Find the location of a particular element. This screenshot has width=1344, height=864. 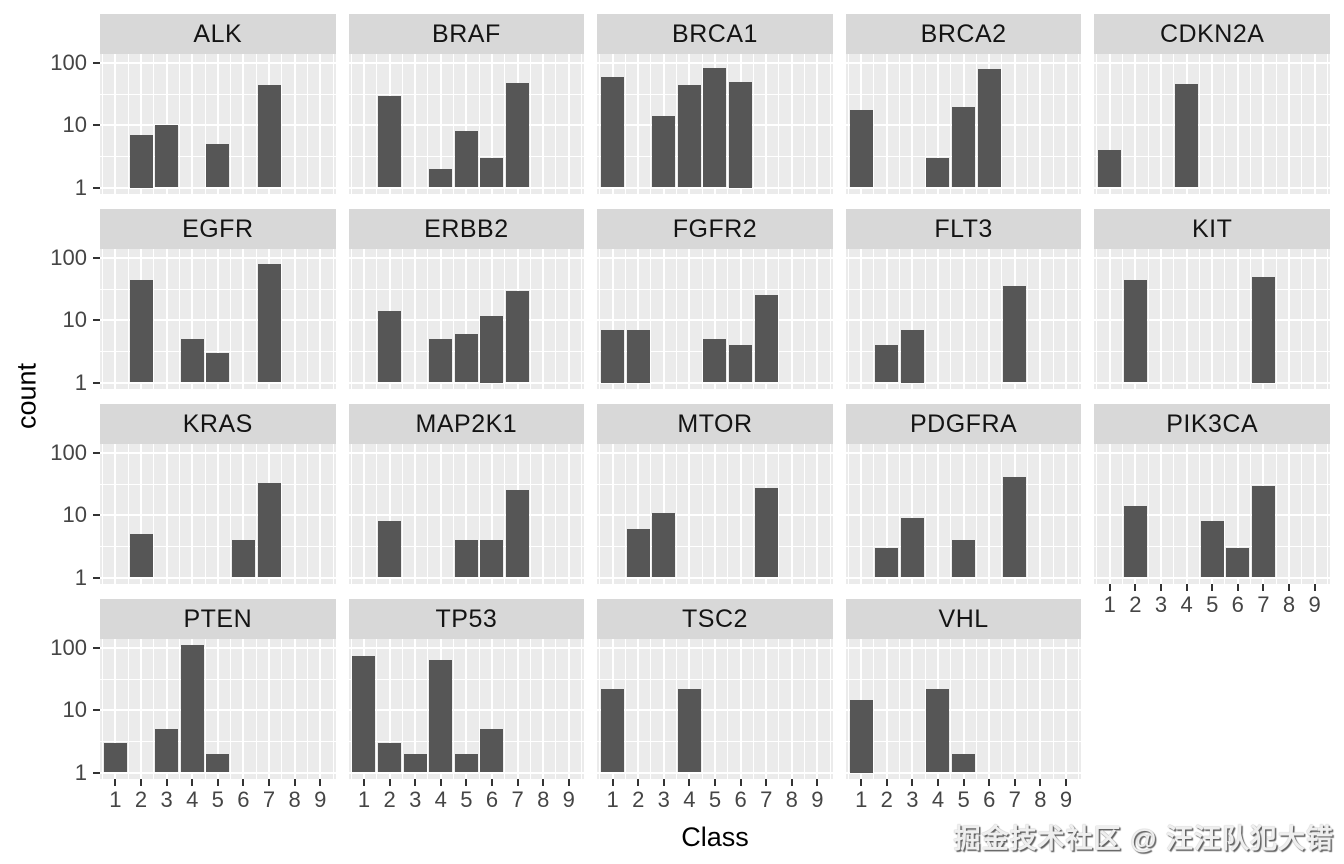

x-tick-label: 8 is located at coordinates (1040, 799).